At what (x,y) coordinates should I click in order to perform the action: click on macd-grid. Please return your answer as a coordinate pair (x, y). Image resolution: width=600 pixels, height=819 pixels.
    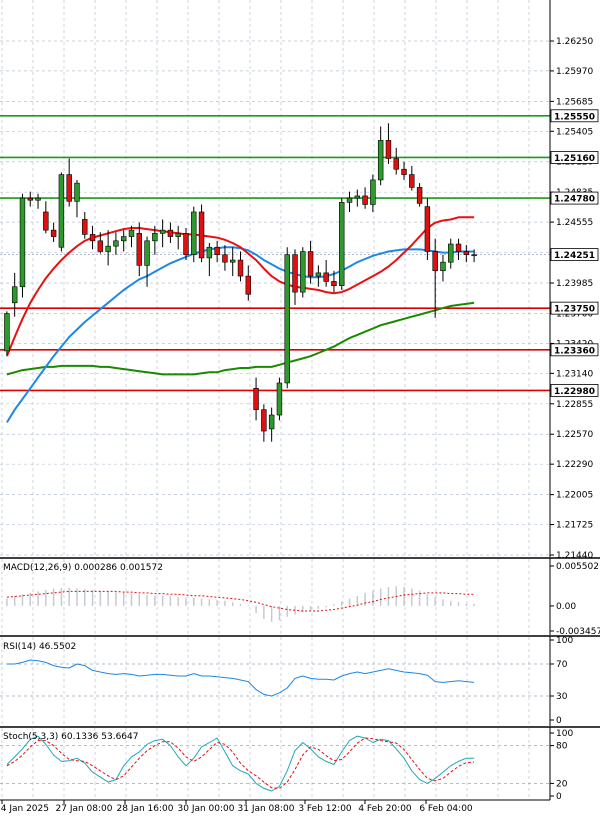
    Looking at the image, I should click on (265, 597).